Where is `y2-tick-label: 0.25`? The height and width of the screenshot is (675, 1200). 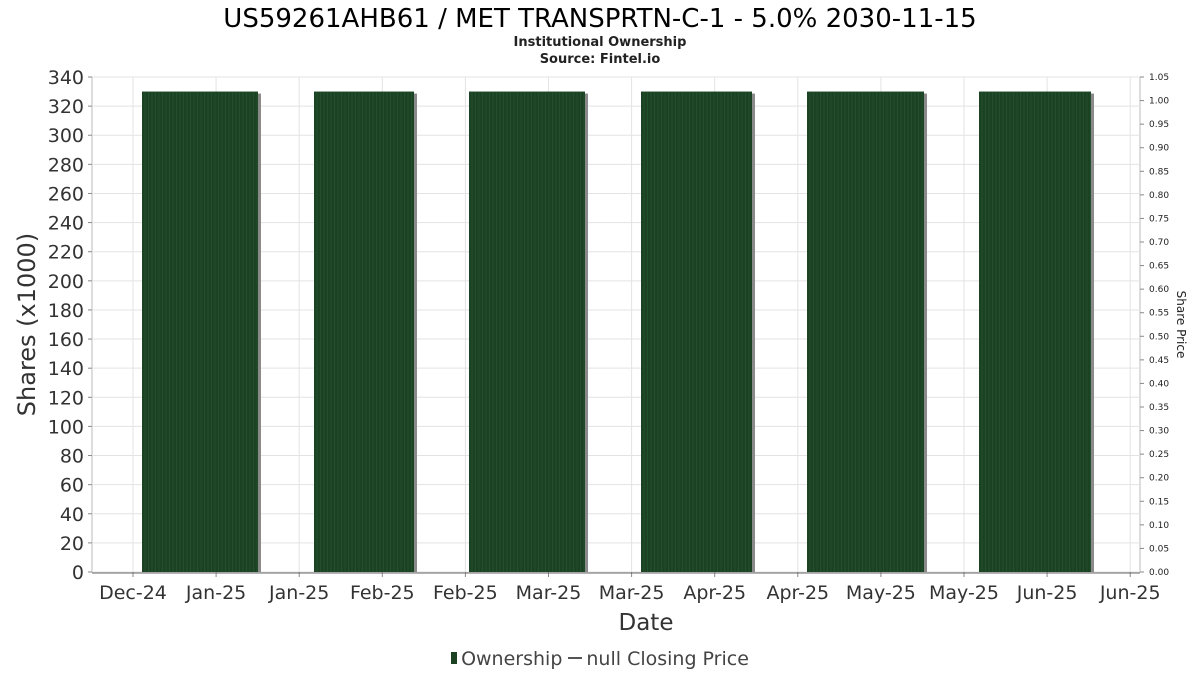 y2-tick-label: 0.25 is located at coordinates (1159, 455).